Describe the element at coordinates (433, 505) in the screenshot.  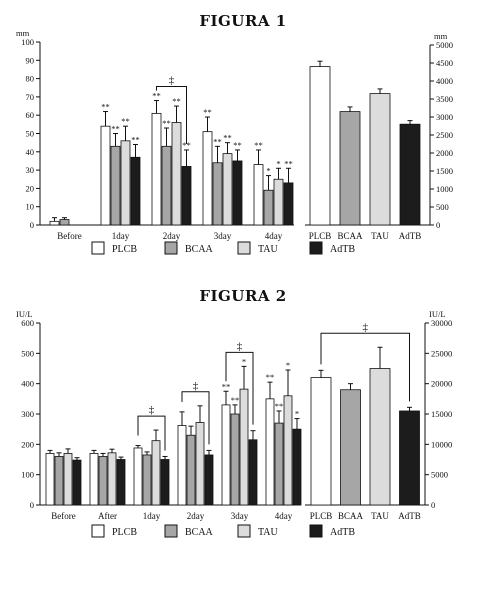
I see `figure-2-right-y-axis-tick-label: 0` at that location.